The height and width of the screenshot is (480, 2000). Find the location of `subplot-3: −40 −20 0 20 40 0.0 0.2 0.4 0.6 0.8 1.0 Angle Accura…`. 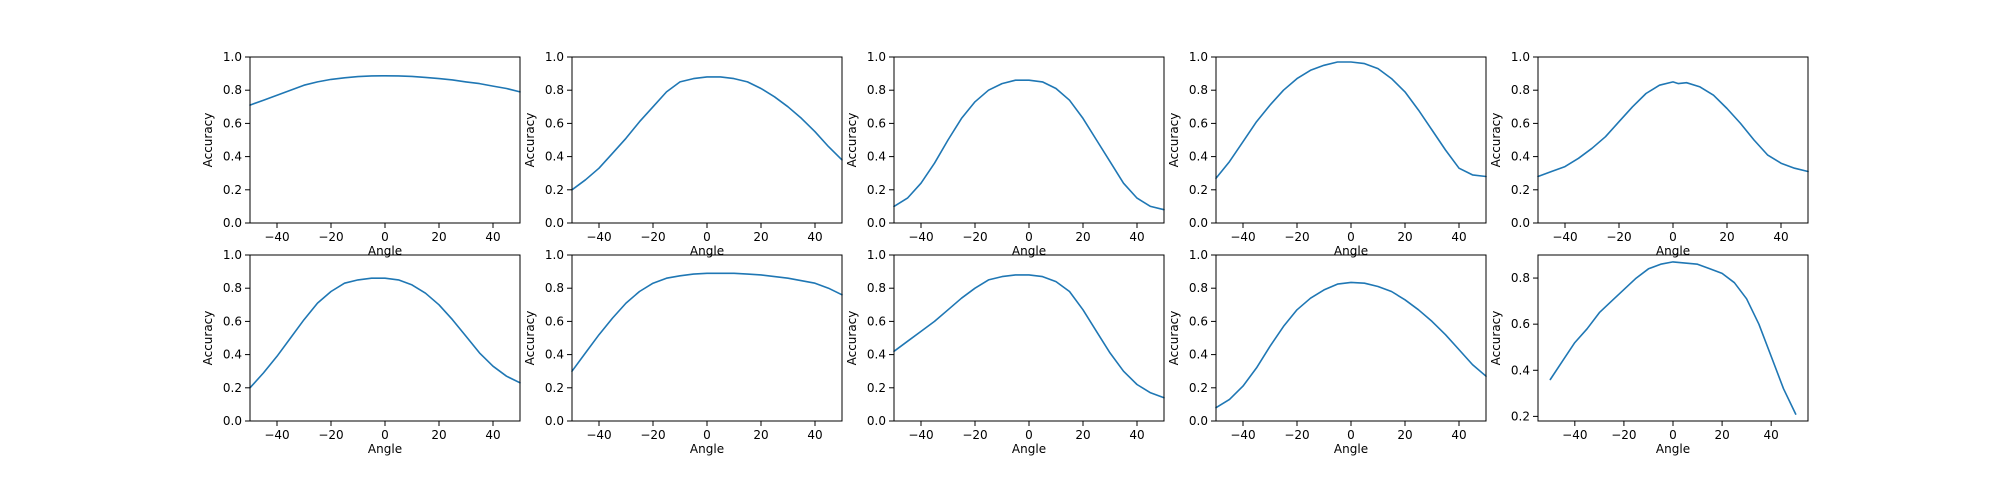

subplot-3: −40 −20 0 20 40 0.0 0.2 0.4 0.6 0.8 1.0 Angle Accura… is located at coordinates (1005, 154).